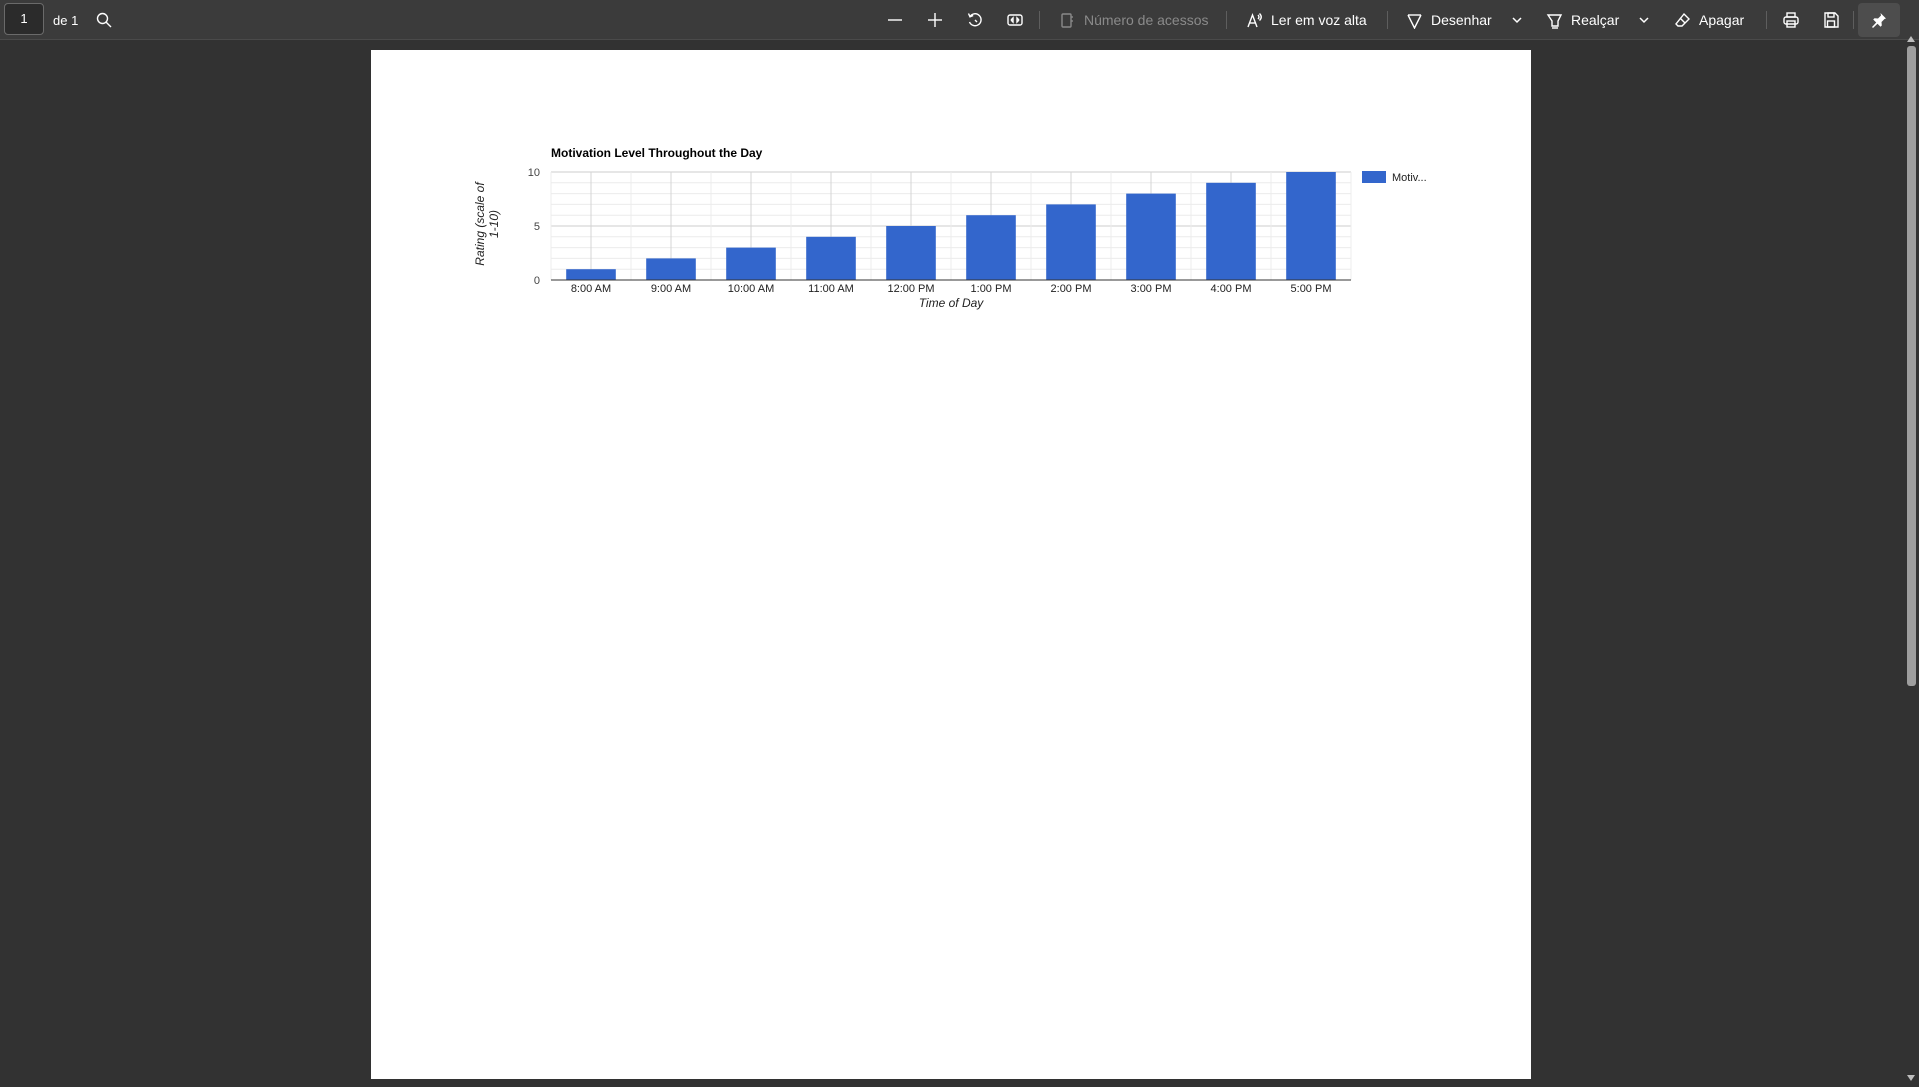  I want to click on x-tick-label: 1:00 PM, so click(991, 289).